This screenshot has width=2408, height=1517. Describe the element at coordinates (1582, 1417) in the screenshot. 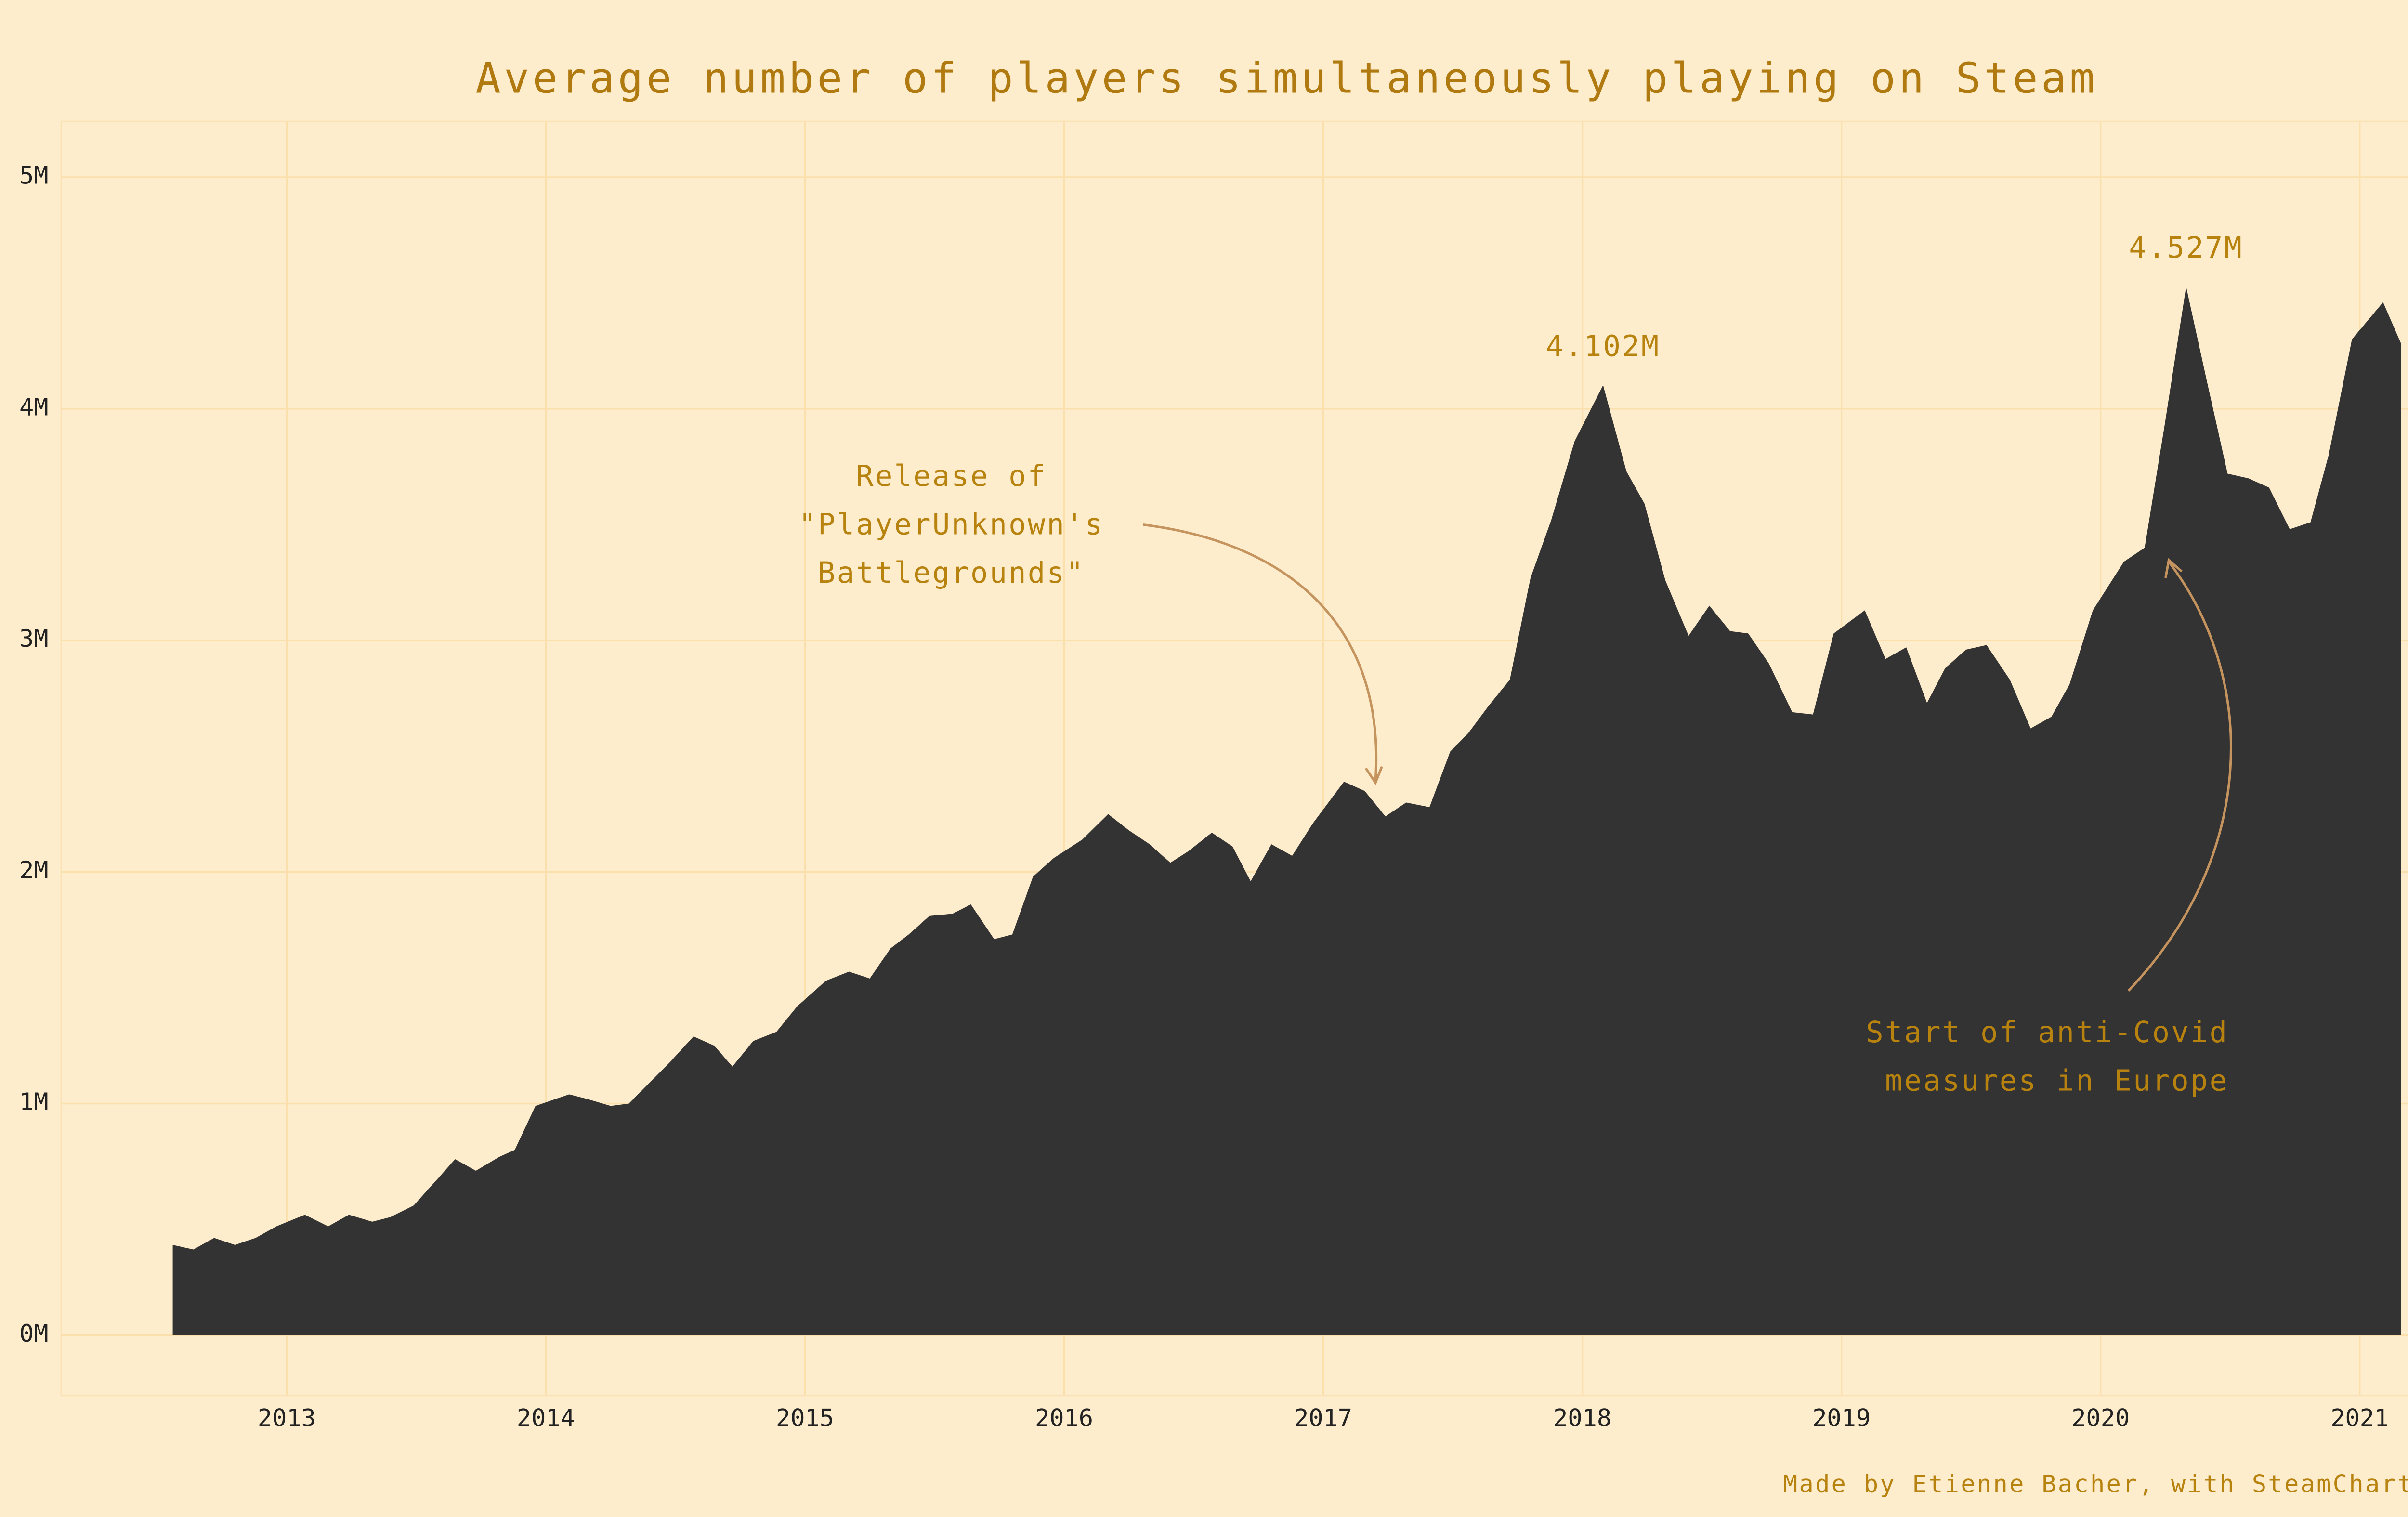

I see `x-tick-label: 2018` at that location.